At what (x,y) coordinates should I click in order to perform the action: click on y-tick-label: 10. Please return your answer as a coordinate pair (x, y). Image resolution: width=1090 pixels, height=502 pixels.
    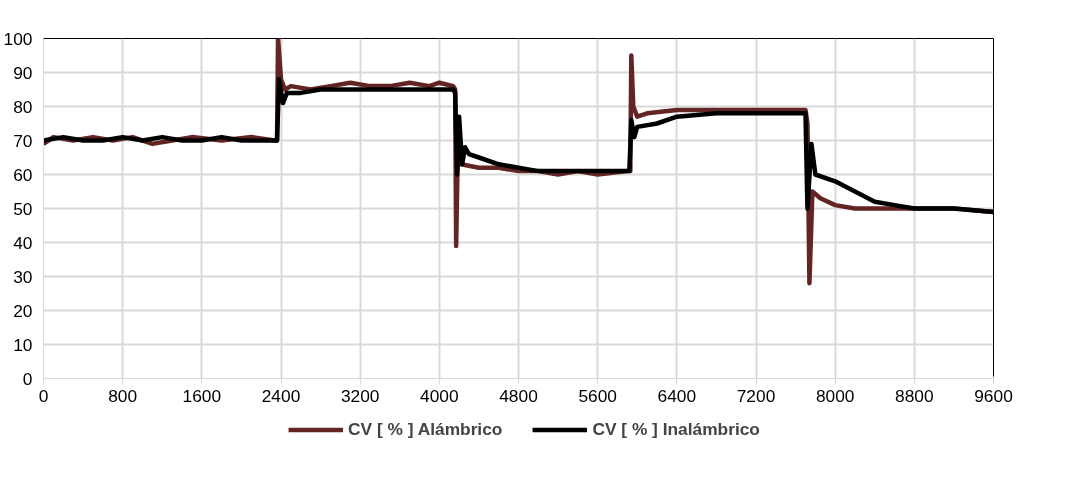
    Looking at the image, I should click on (23, 344).